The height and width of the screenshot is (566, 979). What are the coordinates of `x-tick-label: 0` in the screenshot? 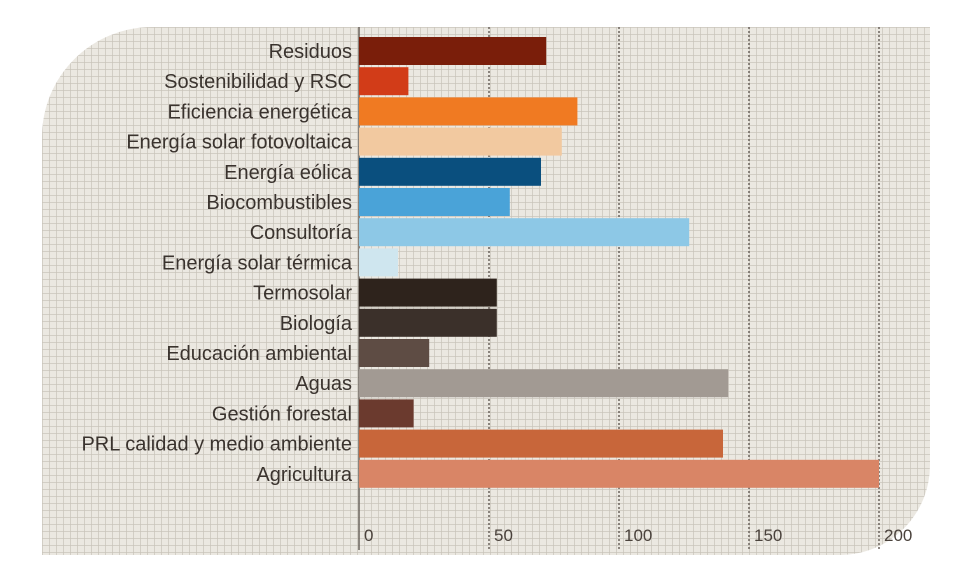 It's located at (368, 535).